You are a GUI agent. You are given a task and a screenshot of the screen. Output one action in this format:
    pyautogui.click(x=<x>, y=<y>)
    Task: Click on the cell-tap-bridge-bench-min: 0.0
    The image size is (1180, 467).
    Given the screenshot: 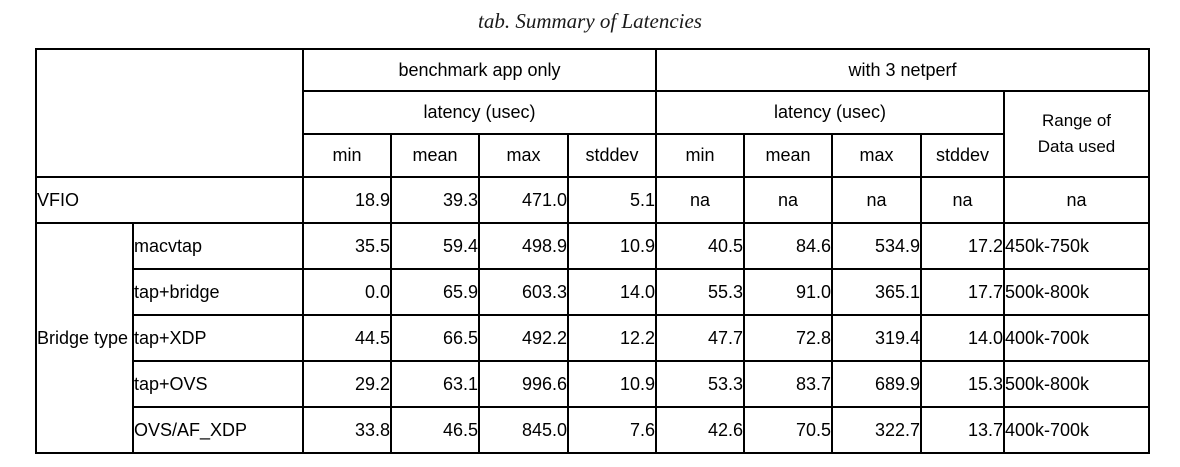 What is the action you would take?
    pyautogui.click(x=347, y=292)
    